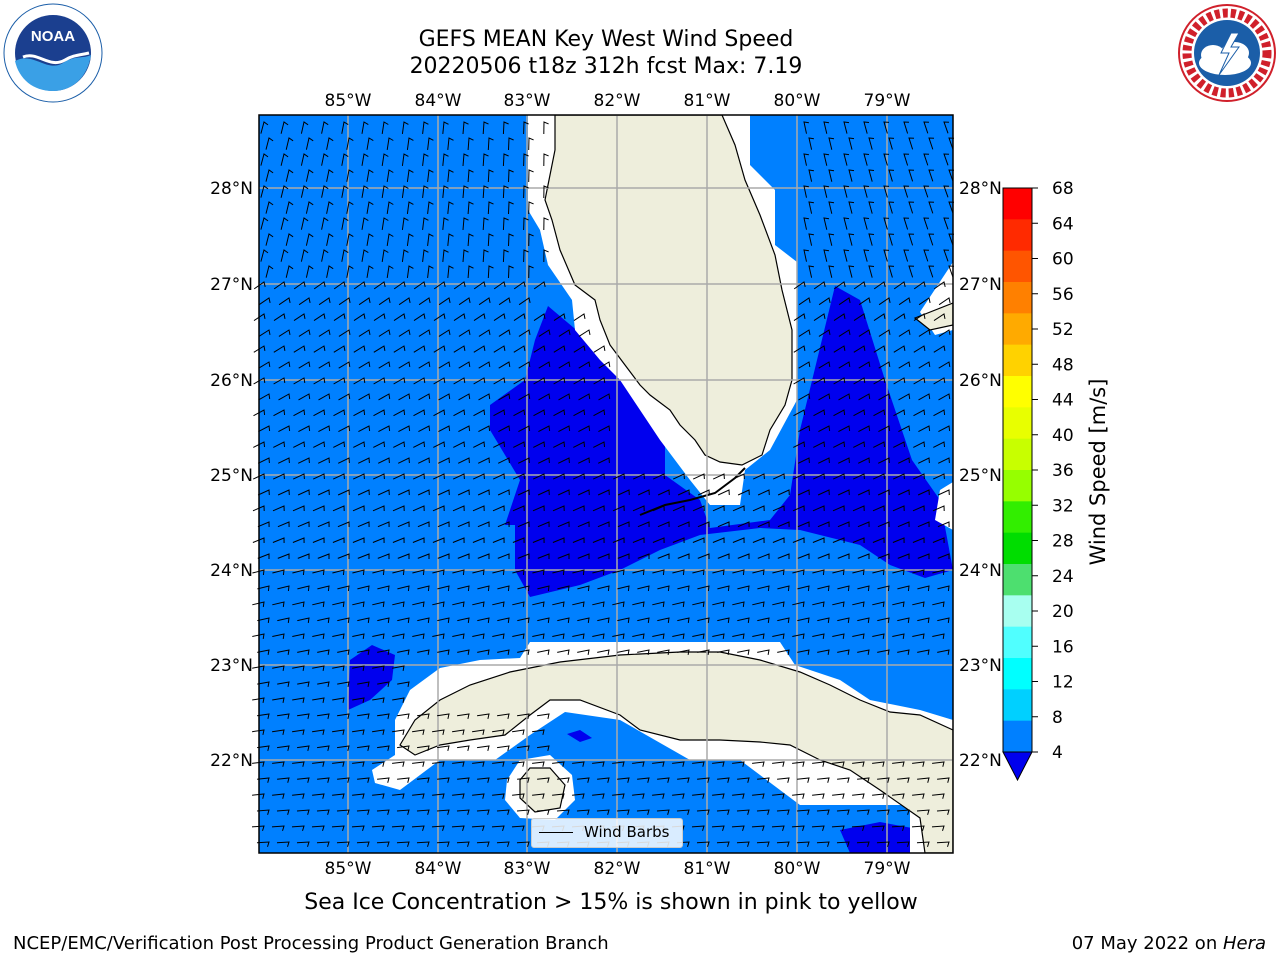 This screenshot has width=1280, height=960. I want to click on colorbar-segment, so click(1017, 580).